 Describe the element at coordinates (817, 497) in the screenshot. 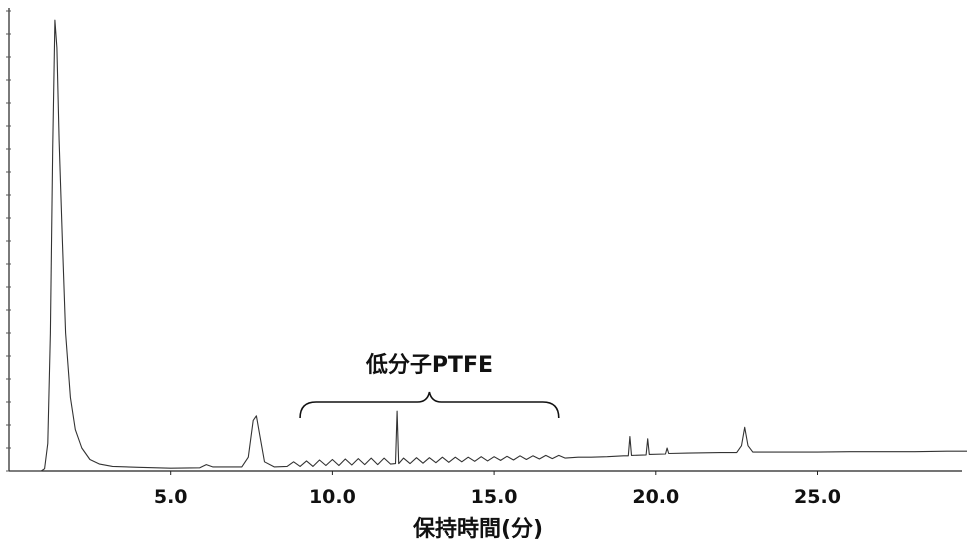

I see `x-tick-label: 25.0` at that location.